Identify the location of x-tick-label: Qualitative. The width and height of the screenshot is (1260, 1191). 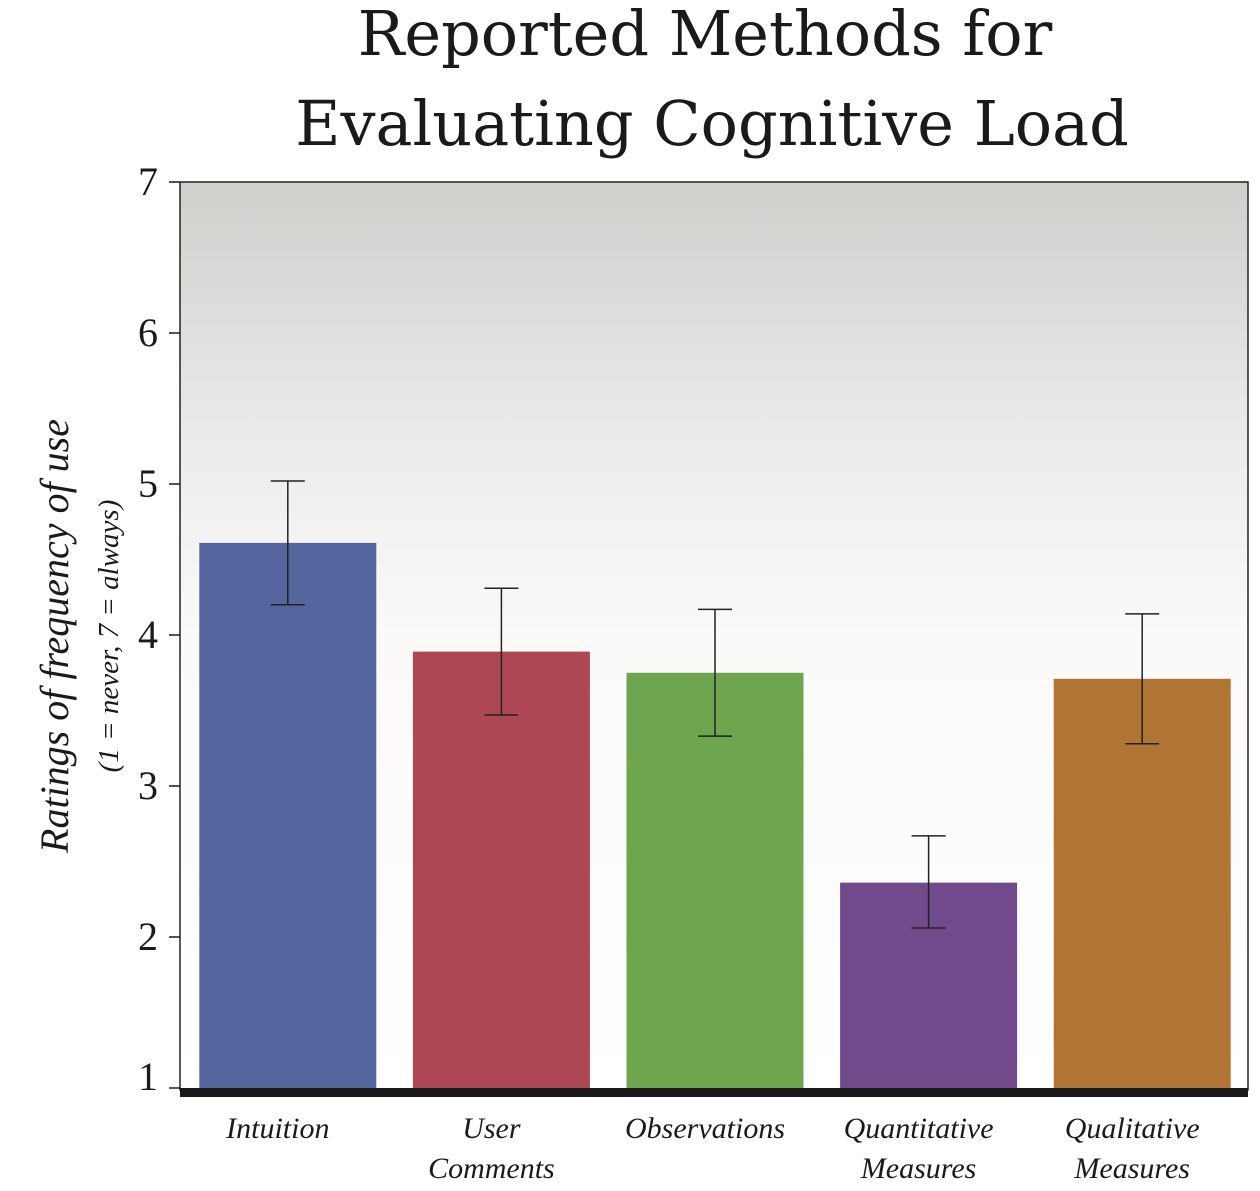
(1132, 1128).